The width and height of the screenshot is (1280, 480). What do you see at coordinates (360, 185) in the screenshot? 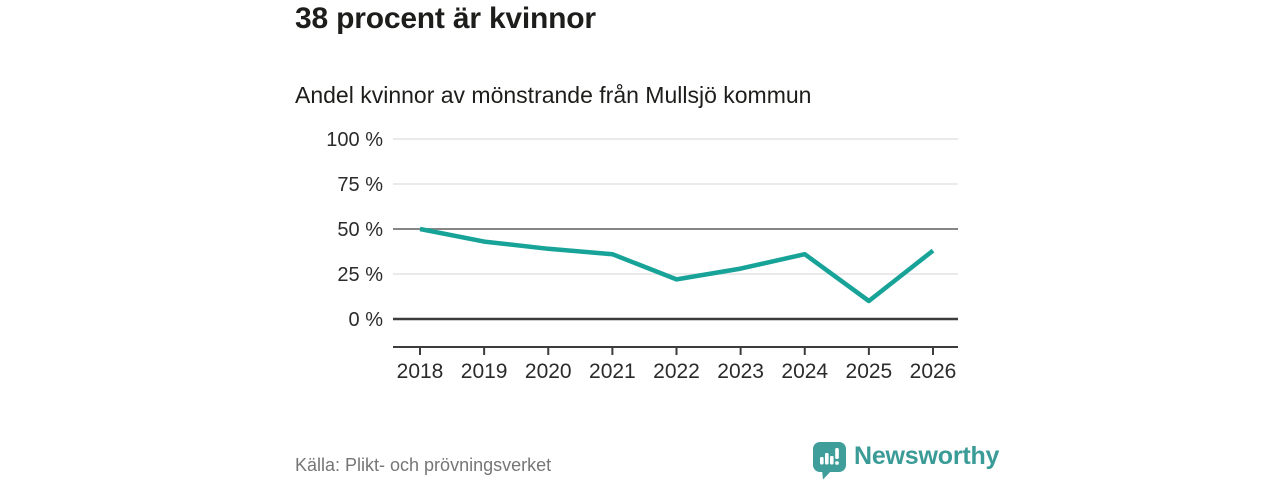
I see `y-axis-tick-label: 75 %` at bounding box center [360, 185].